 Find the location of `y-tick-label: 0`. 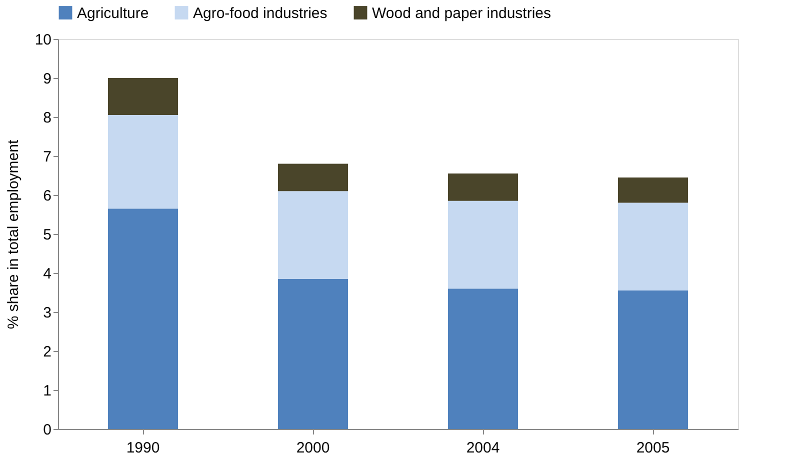

y-tick-label: 0 is located at coordinates (47, 430).